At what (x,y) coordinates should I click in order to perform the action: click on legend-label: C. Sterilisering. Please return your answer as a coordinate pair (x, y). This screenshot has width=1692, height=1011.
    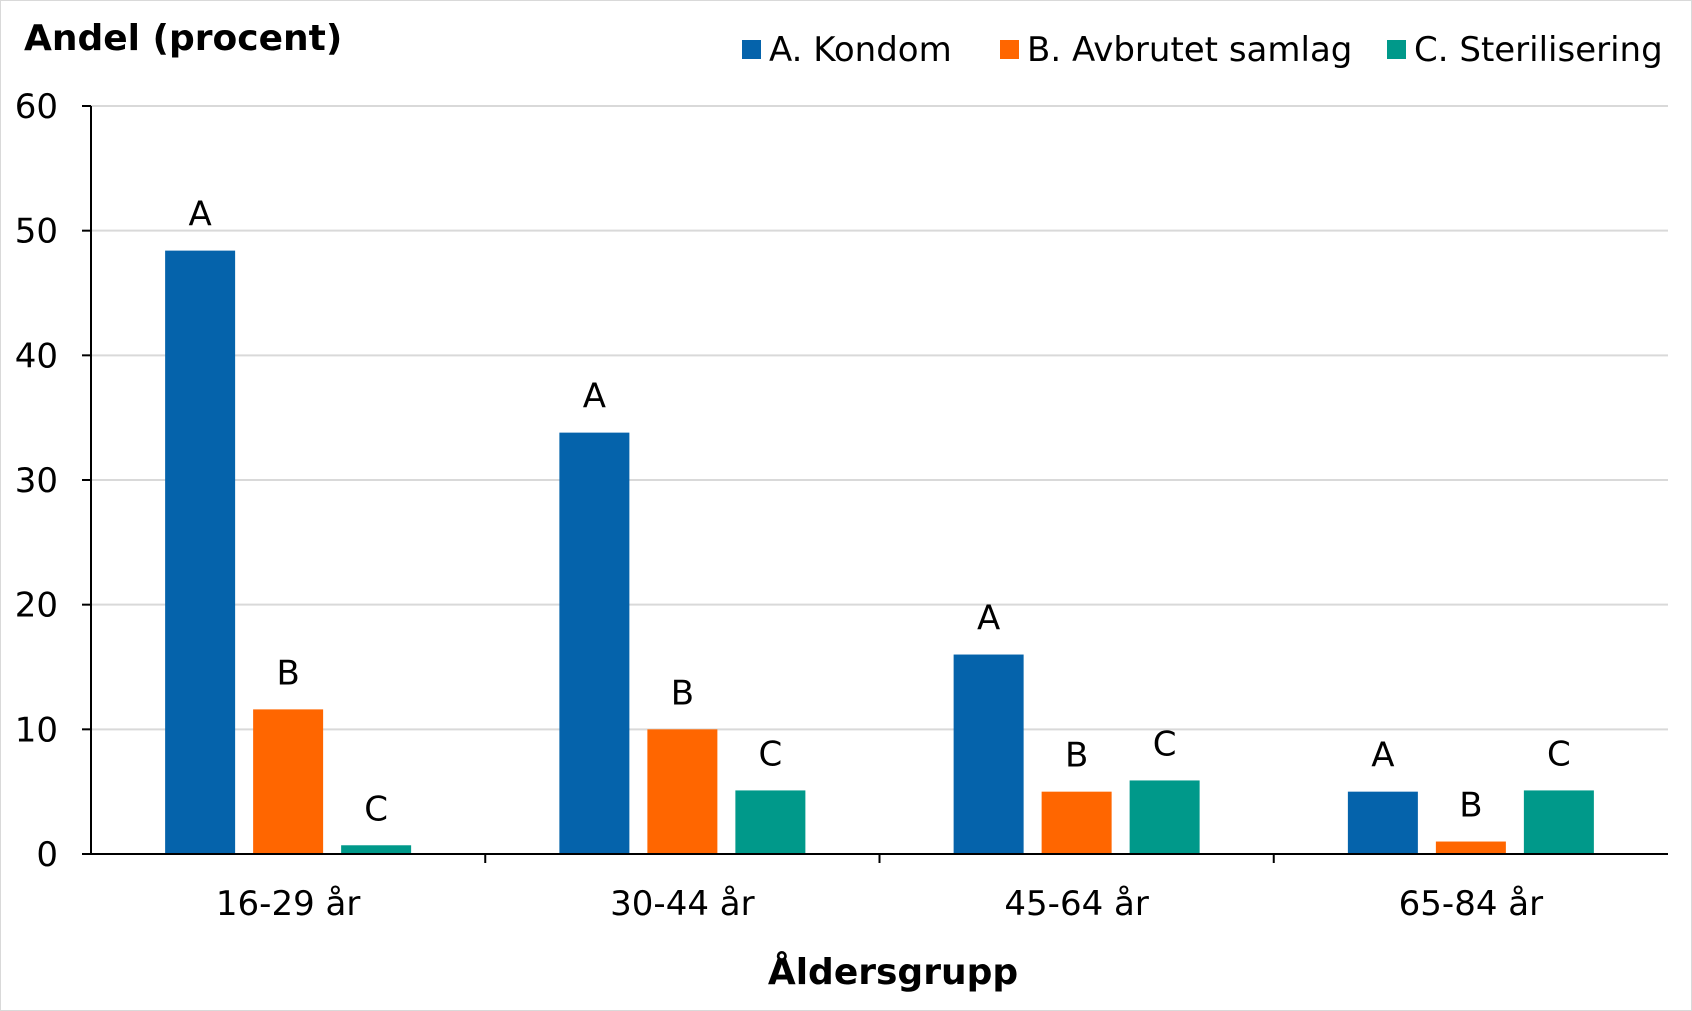
    Looking at the image, I should click on (1538, 50).